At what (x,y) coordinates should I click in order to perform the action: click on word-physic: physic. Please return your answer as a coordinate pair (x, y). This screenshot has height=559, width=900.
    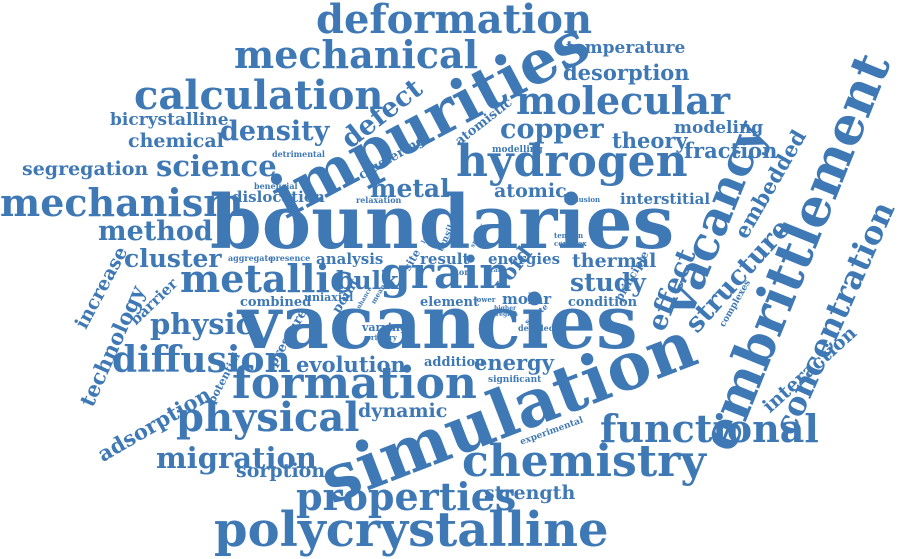
    Looking at the image, I should click on (202, 324).